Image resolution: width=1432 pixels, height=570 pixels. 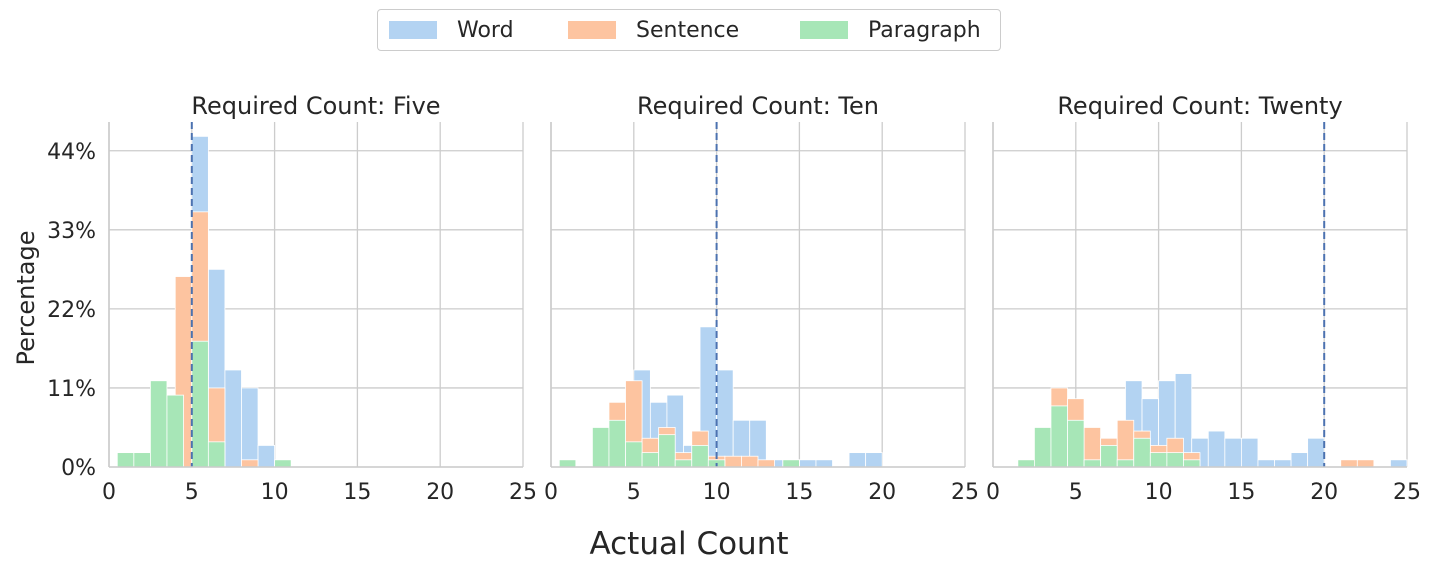 I want to click on legend-label-sentence: Sentence, so click(x=688, y=30).